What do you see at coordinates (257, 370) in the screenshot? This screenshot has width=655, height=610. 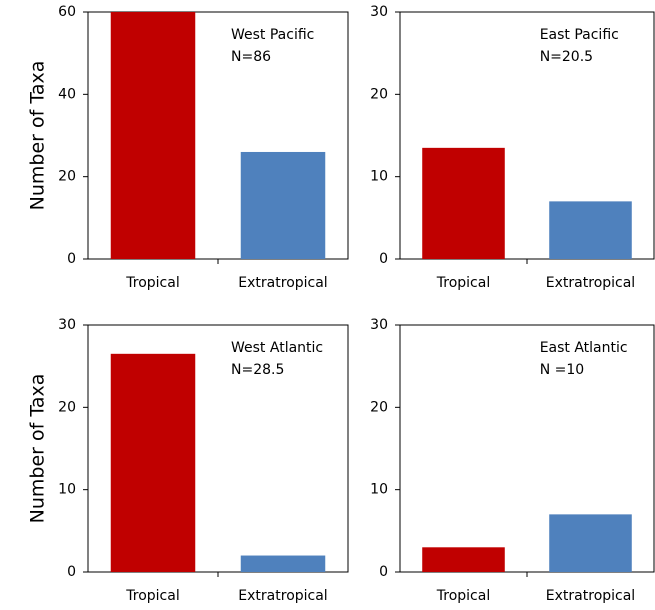 I see `annotation: N=28.5` at bounding box center [257, 370].